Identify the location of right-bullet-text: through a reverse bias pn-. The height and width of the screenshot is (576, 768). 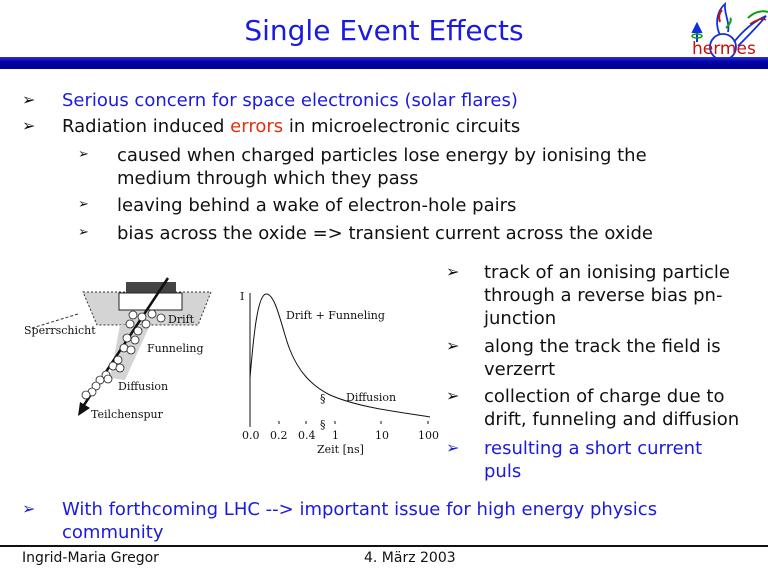
(603, 295).